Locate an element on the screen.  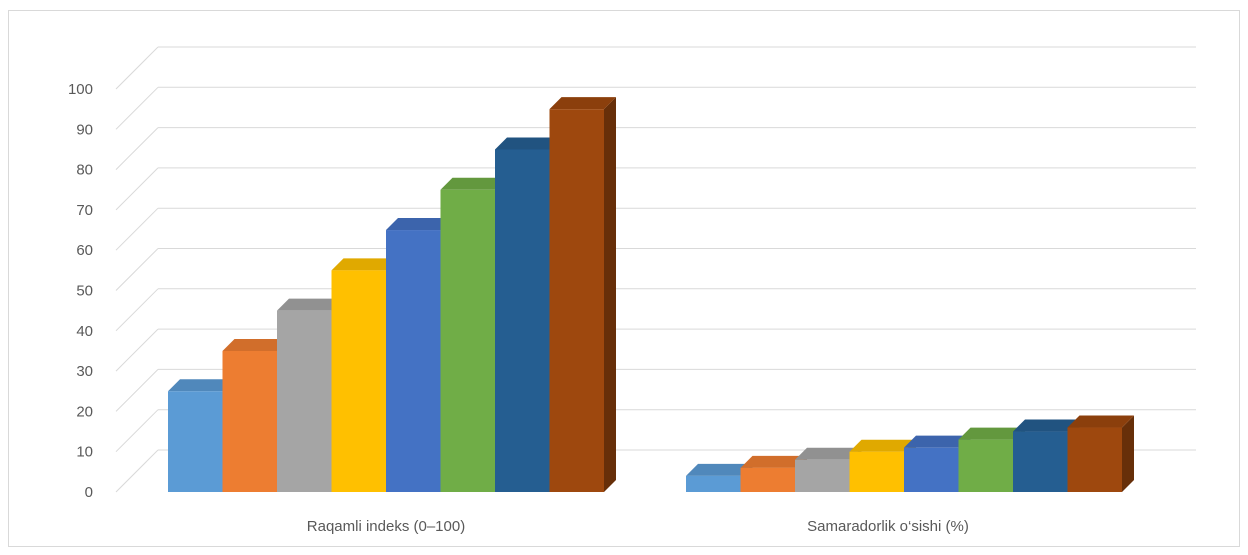
y-tick-label: 30 is located at coordinates (84, 371).